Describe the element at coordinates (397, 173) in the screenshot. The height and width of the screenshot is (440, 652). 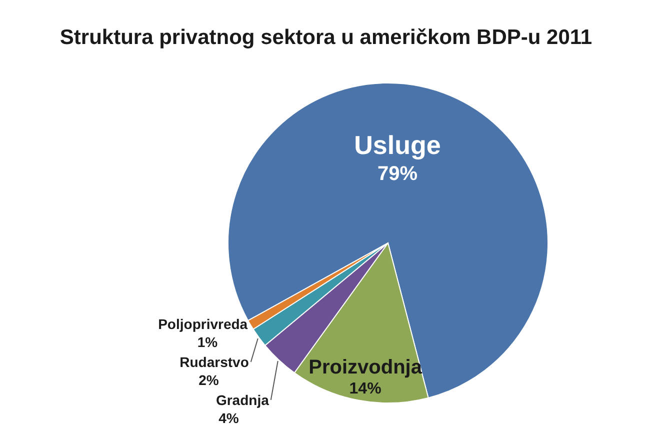
I see `data-label: 79%` at that location.